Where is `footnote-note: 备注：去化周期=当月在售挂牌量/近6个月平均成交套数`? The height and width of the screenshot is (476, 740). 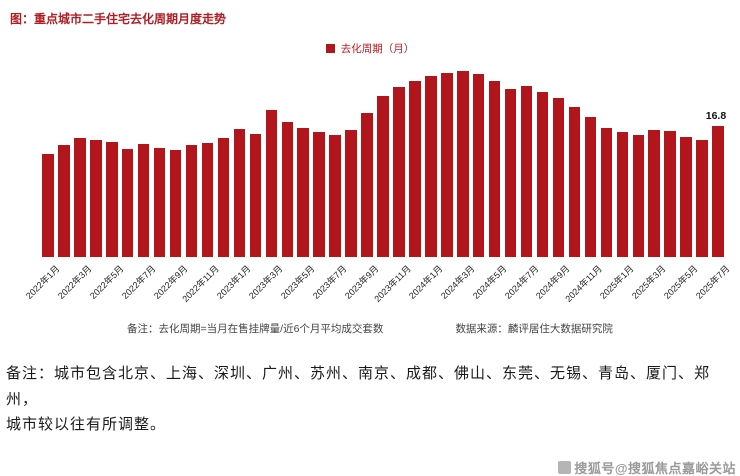
footnote-note: 备注：去化周期=当月在售挂牌量/近6个月平均成交套数 is located at coordinates (255, 329).